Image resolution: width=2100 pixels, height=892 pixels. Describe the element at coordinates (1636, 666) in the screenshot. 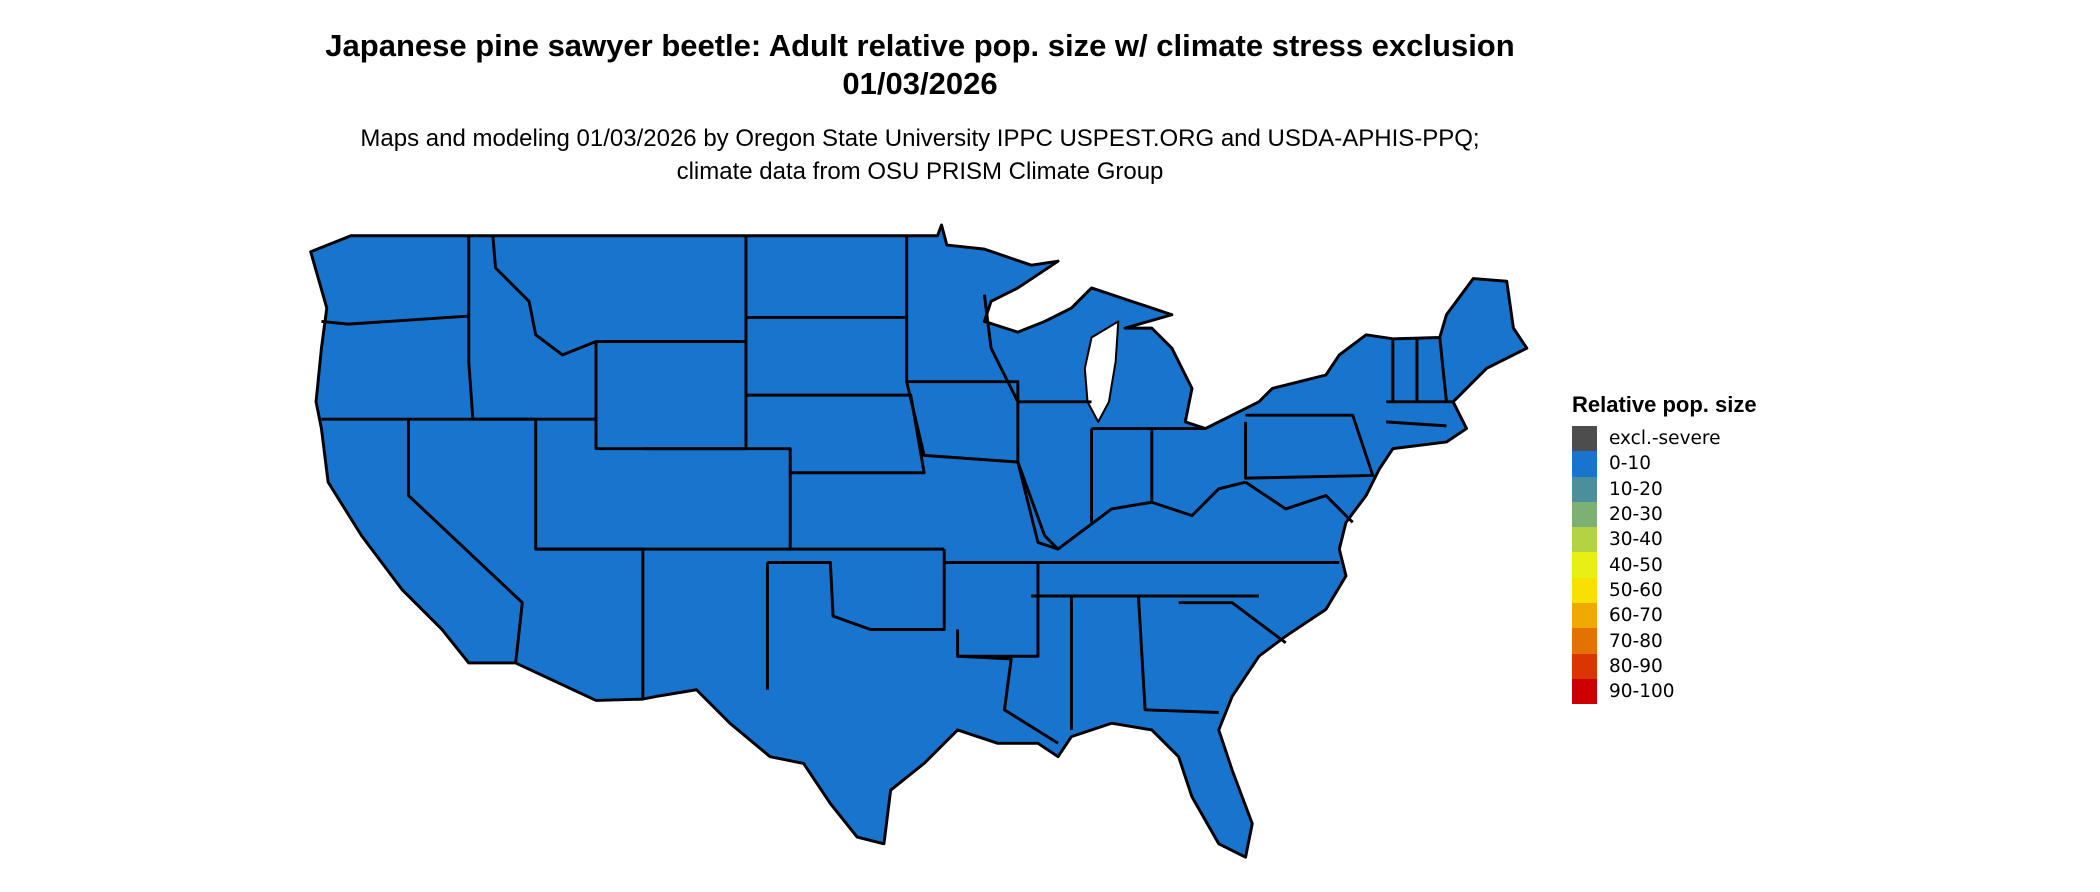

I see `legend-label: 80-90` at that location.